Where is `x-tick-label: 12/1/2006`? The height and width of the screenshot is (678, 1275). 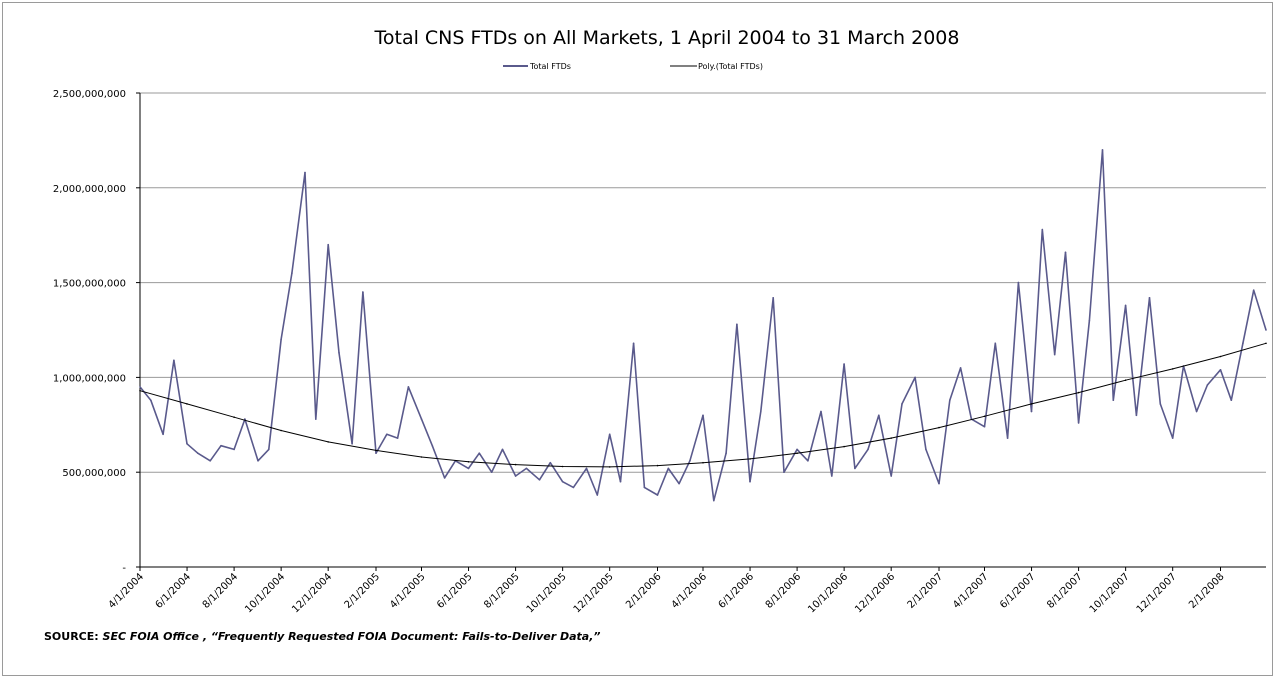 x-tick-label: 12/1/2006 is located at coordinates (875, 593).